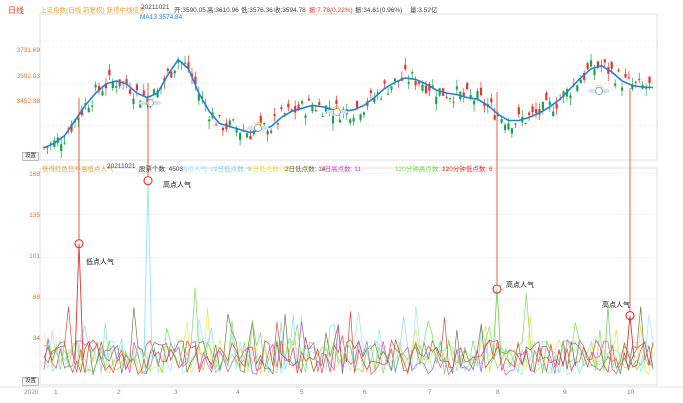  I want to click on y-tick-label: 68, so click(36, 297).